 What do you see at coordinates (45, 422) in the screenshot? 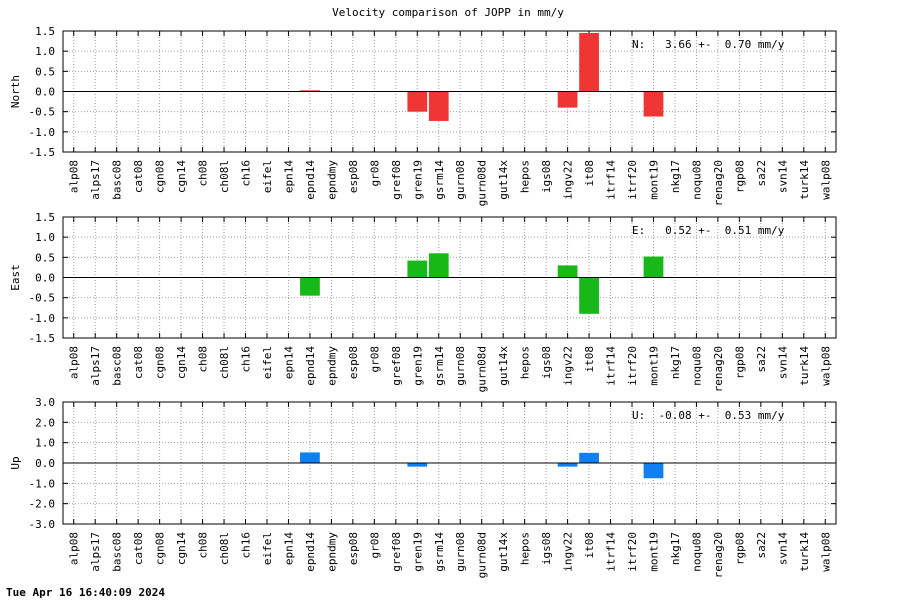
I see `y-tick-label: 2.0` at bounding box center [45, 422].